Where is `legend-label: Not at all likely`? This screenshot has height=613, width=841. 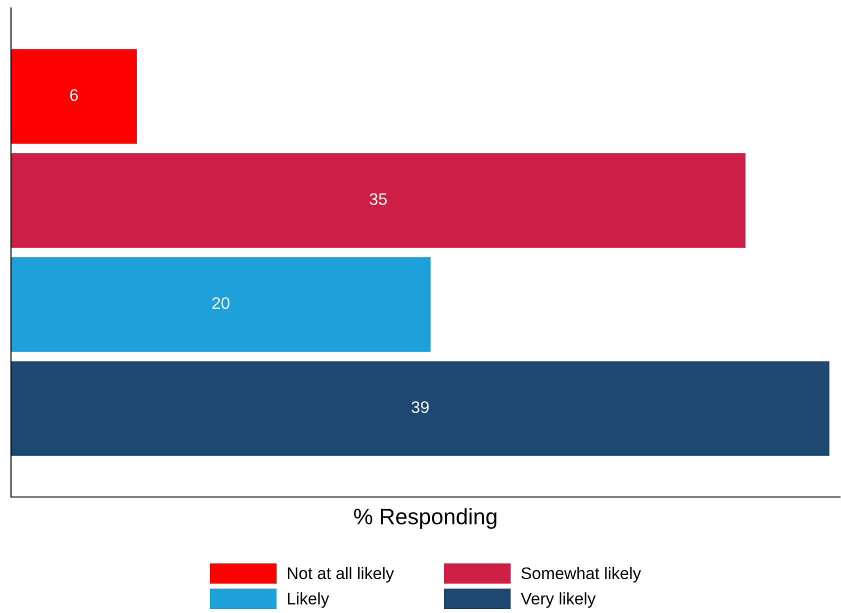 legend-label: Not at all likely is located at coordinates (341, 574).